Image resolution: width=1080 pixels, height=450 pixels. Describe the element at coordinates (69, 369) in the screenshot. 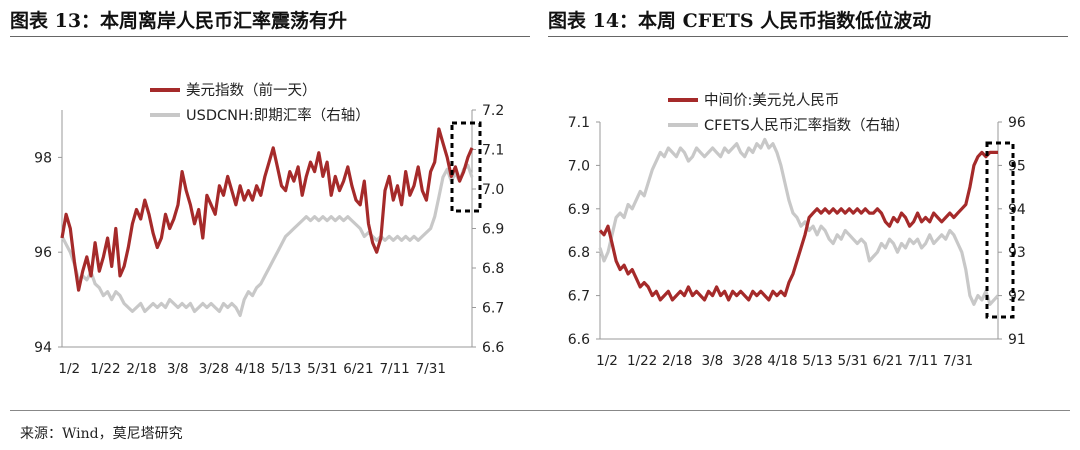

I see `c13-x-tick-label: 1/2` at that location.